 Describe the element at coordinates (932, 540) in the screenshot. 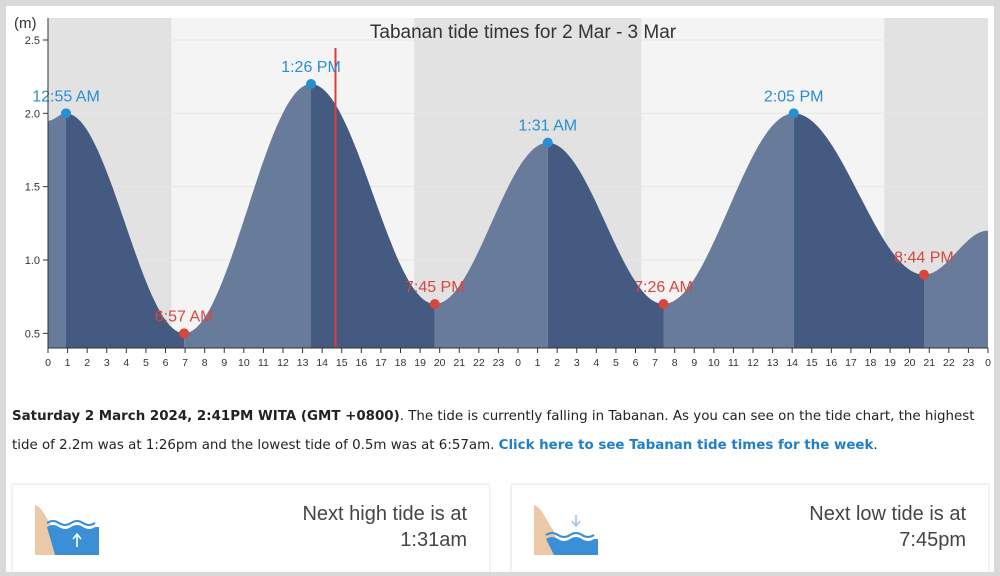

I see `next-low-tide-time: 7:45pm` at that location.